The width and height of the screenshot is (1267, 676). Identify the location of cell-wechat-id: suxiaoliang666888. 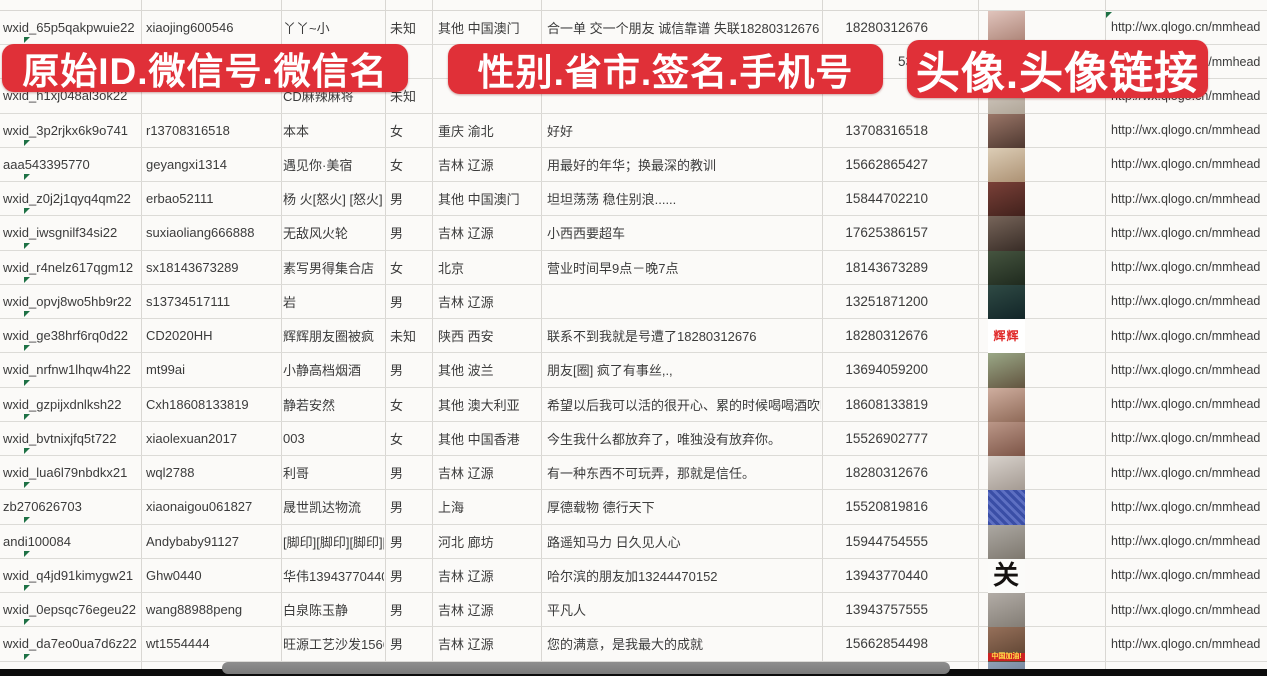
(200, 233).